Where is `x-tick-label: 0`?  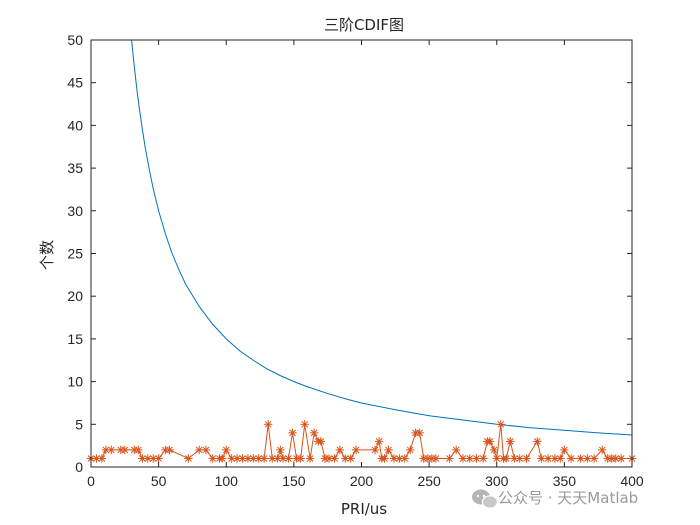 x-tick-label: 0 is located at coordinates (91, 481).